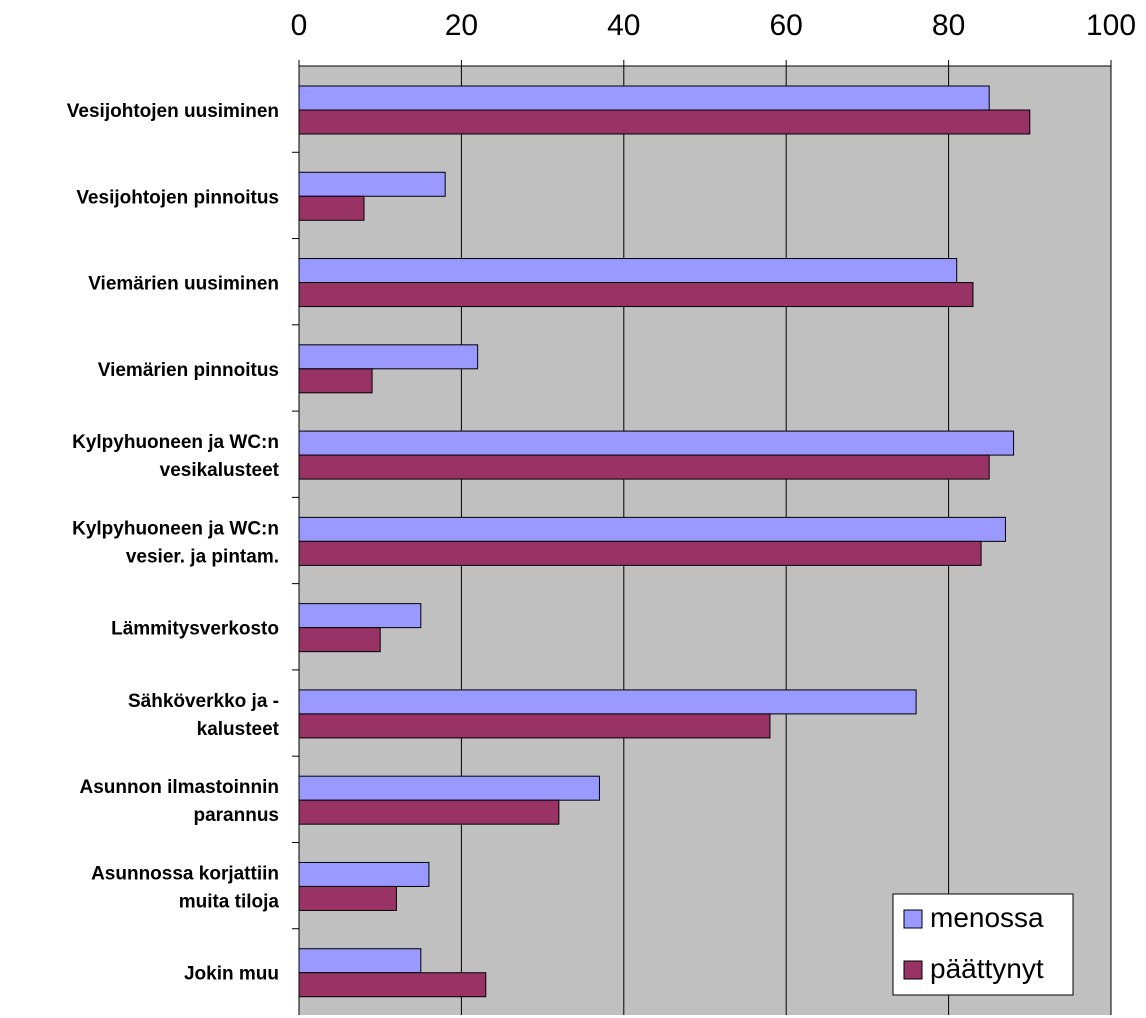 This screenshot has height=1018, width=1146. Describe the element at coordinates (188, 370) in the screenshot. I see `category-label: Viemärien pinnoitus` at that location.